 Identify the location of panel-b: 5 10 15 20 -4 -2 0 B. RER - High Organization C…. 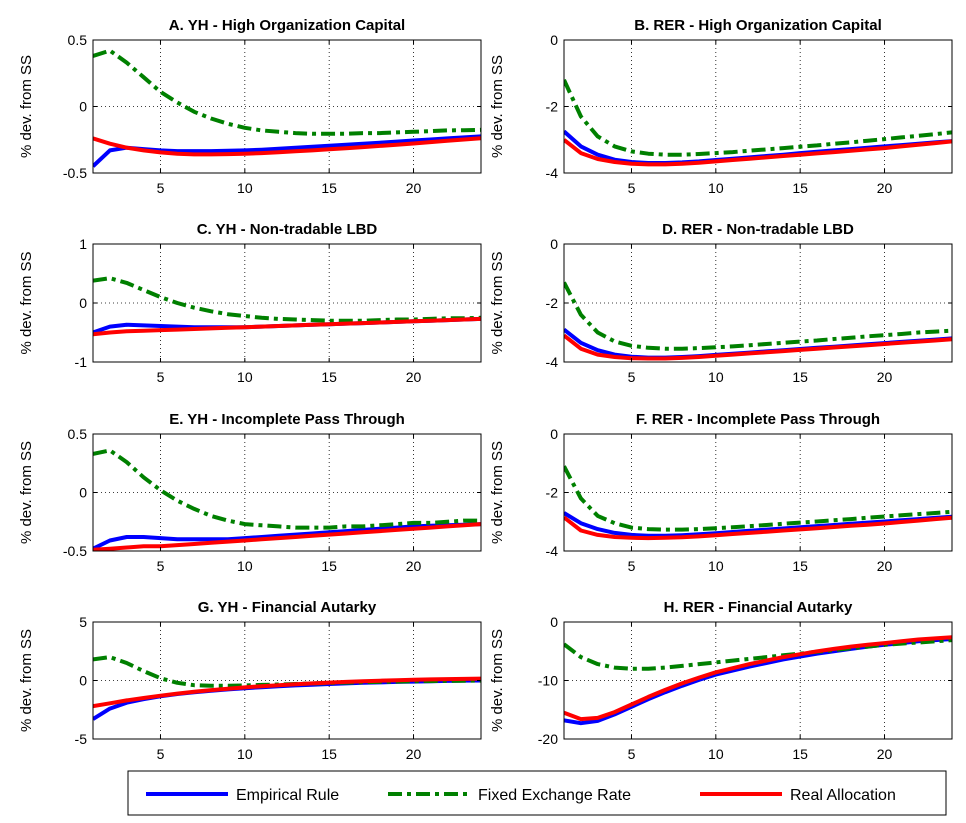
(721, 106).